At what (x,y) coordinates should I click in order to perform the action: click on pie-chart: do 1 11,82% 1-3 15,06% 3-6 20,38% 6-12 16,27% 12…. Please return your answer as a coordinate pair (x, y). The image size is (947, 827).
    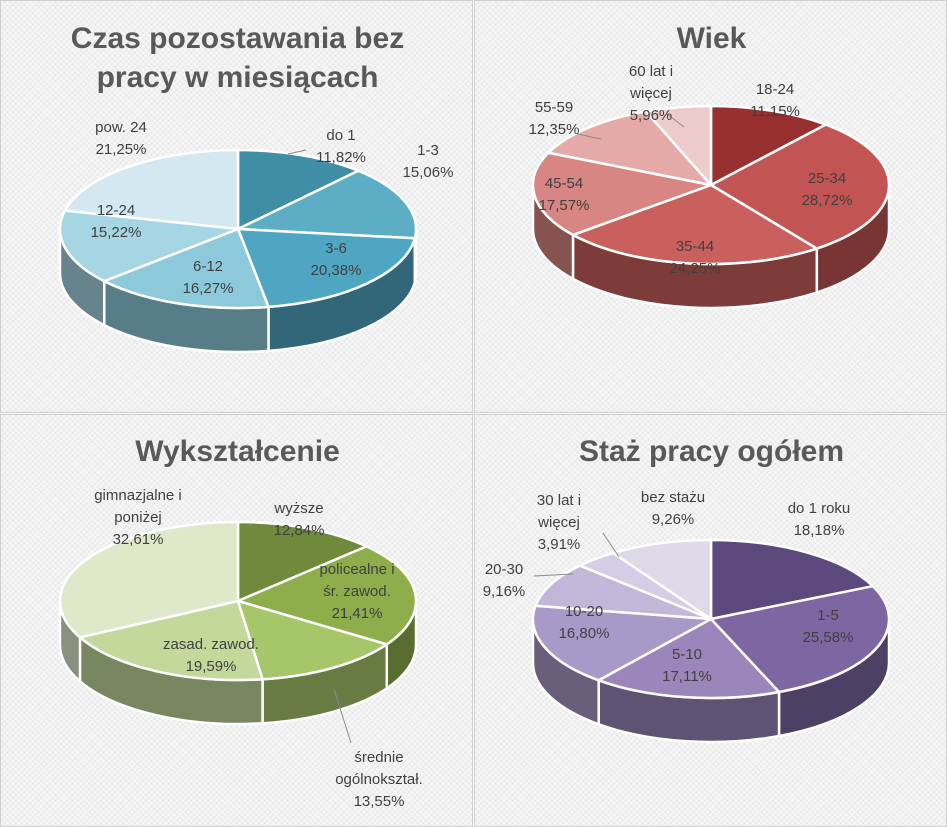
    Looking at the image, I should click on (256, 236).